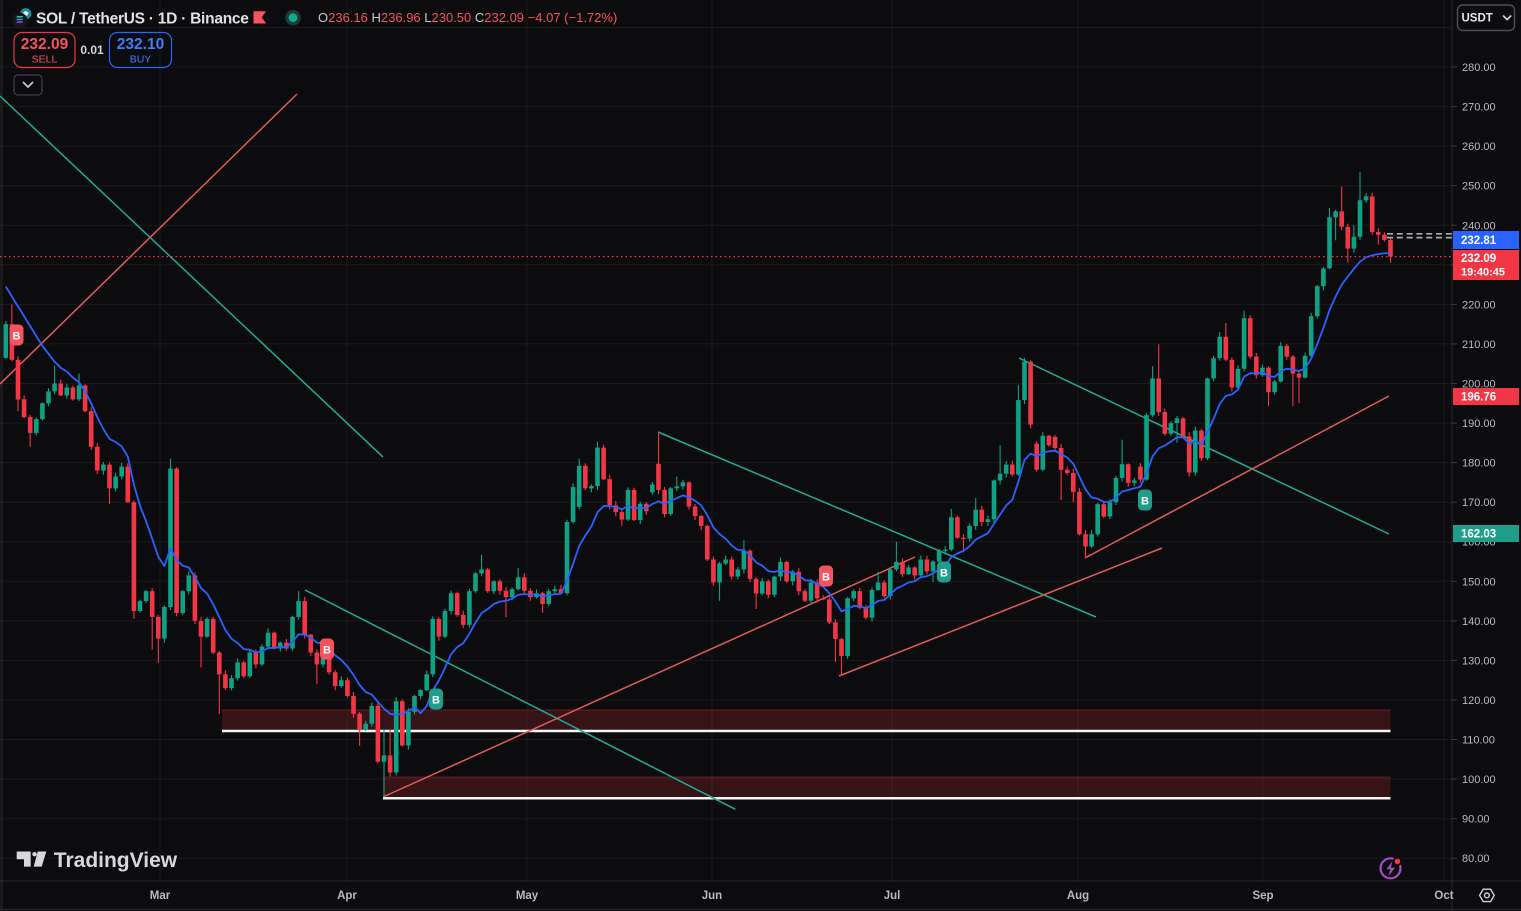 The image size is (1521, 911). I want to click on svg-text: Apr, so click(347, 896).